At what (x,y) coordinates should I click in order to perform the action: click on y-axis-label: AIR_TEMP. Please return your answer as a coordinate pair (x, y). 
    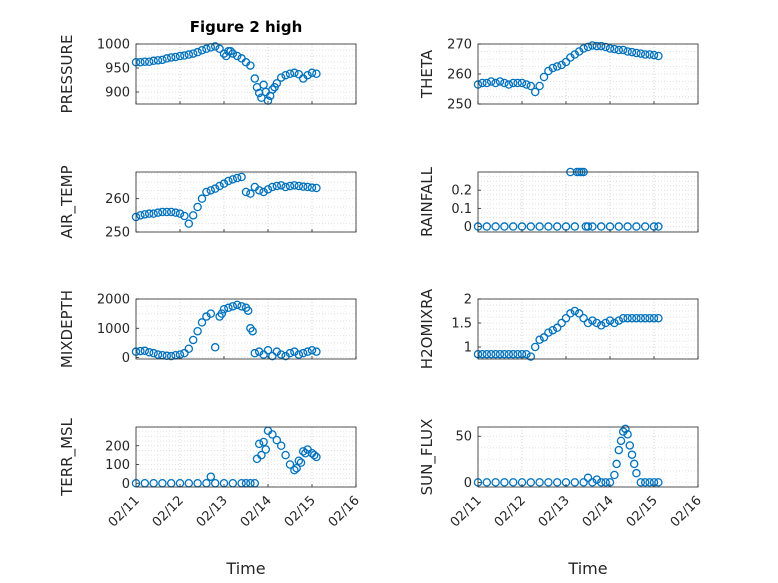
    Looking at the image, I should click on (67, 201).